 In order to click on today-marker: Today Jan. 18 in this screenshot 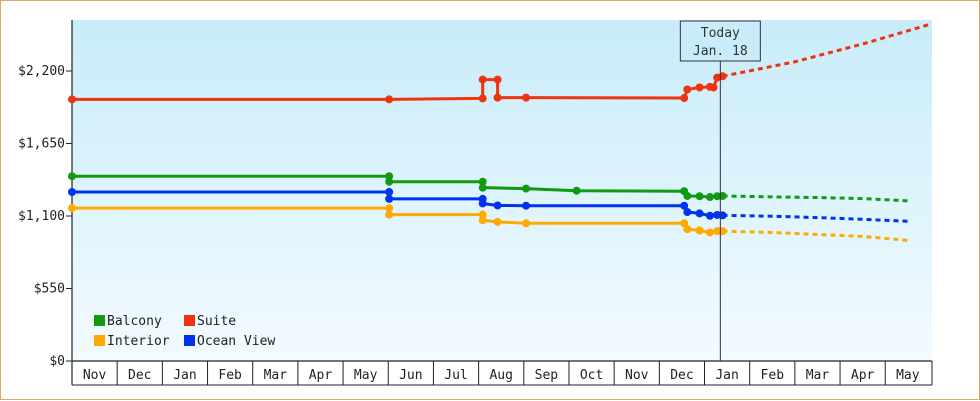, I will do `click(720, 190)`.